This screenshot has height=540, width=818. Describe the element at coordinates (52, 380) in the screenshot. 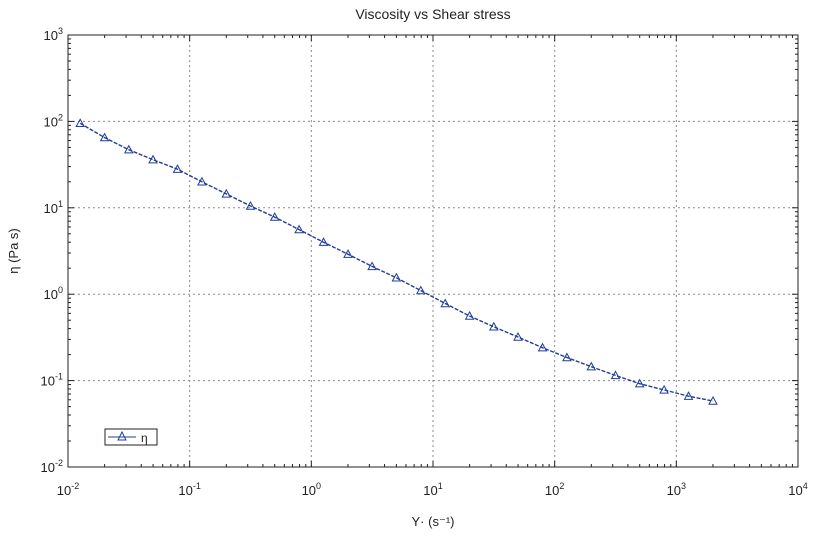

I see `y-tick-label: 10⁻¹` at that location.